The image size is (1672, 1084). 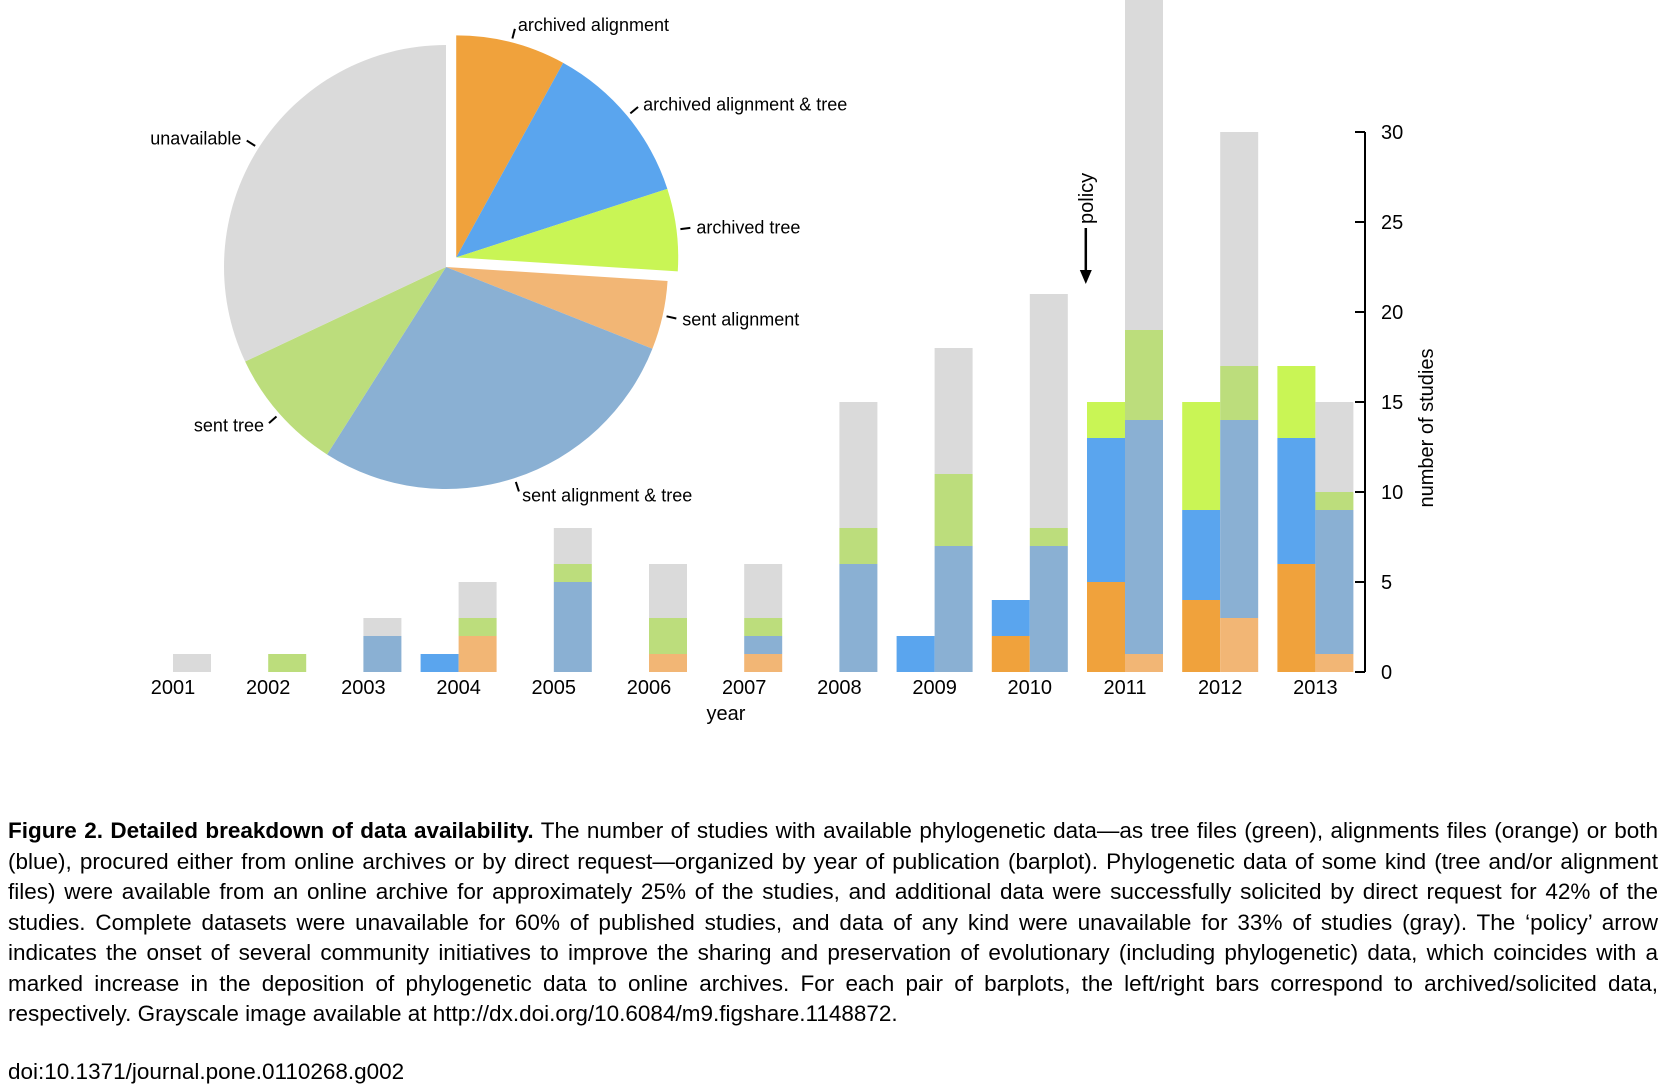 What do you see at coordinates (1048, 609) in the screenshot?
I see `bar-2010-sent-alignment-tree` at bounding box center [1048, 609].